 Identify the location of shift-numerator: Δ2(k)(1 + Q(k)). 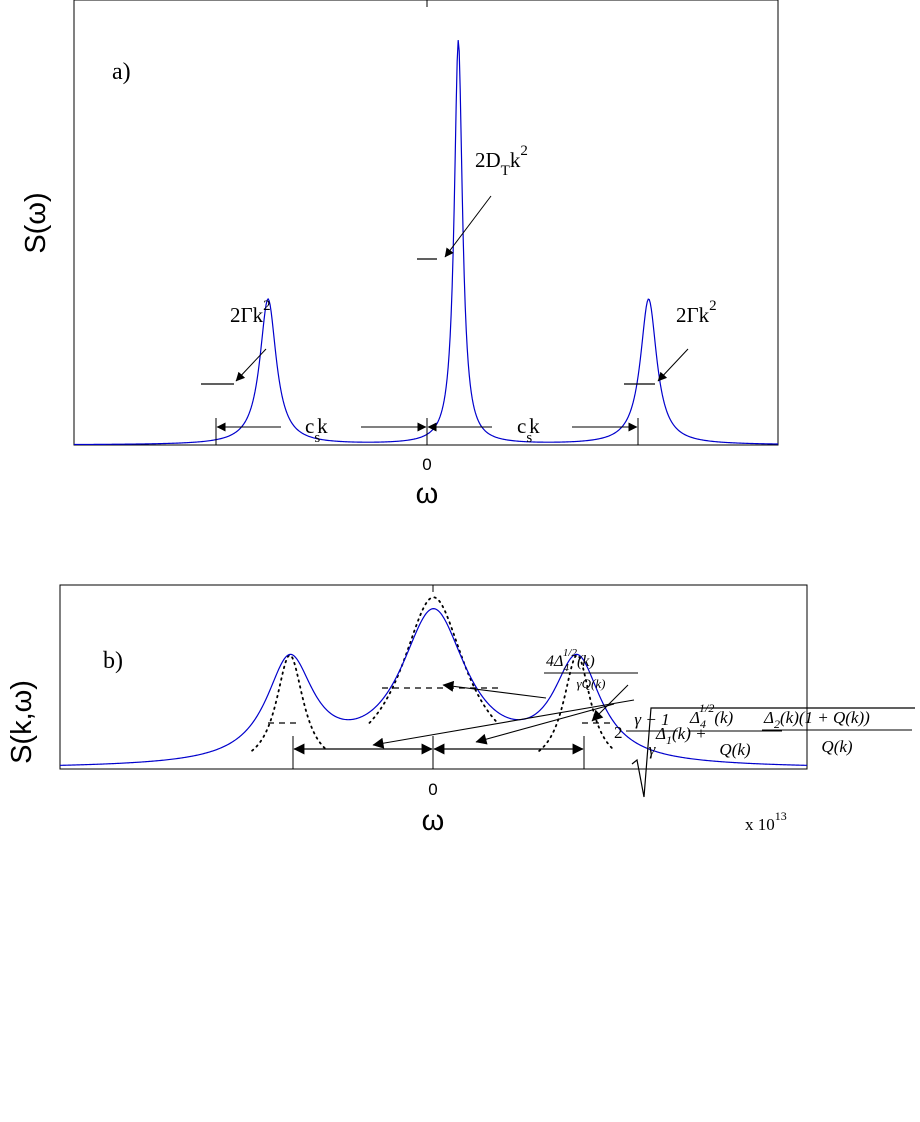
(816, 719).